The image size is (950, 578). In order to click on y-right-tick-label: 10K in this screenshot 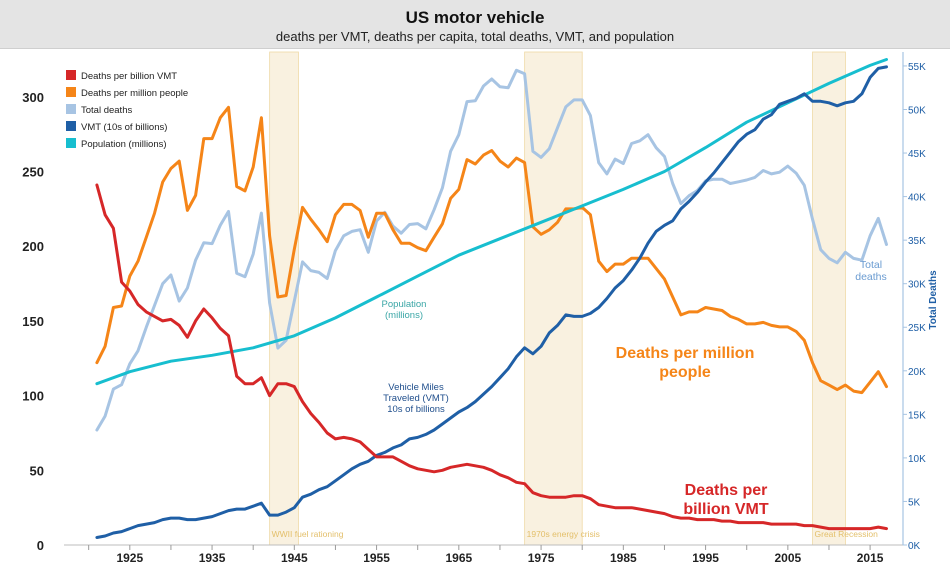, I will do `click(917, 459)`.